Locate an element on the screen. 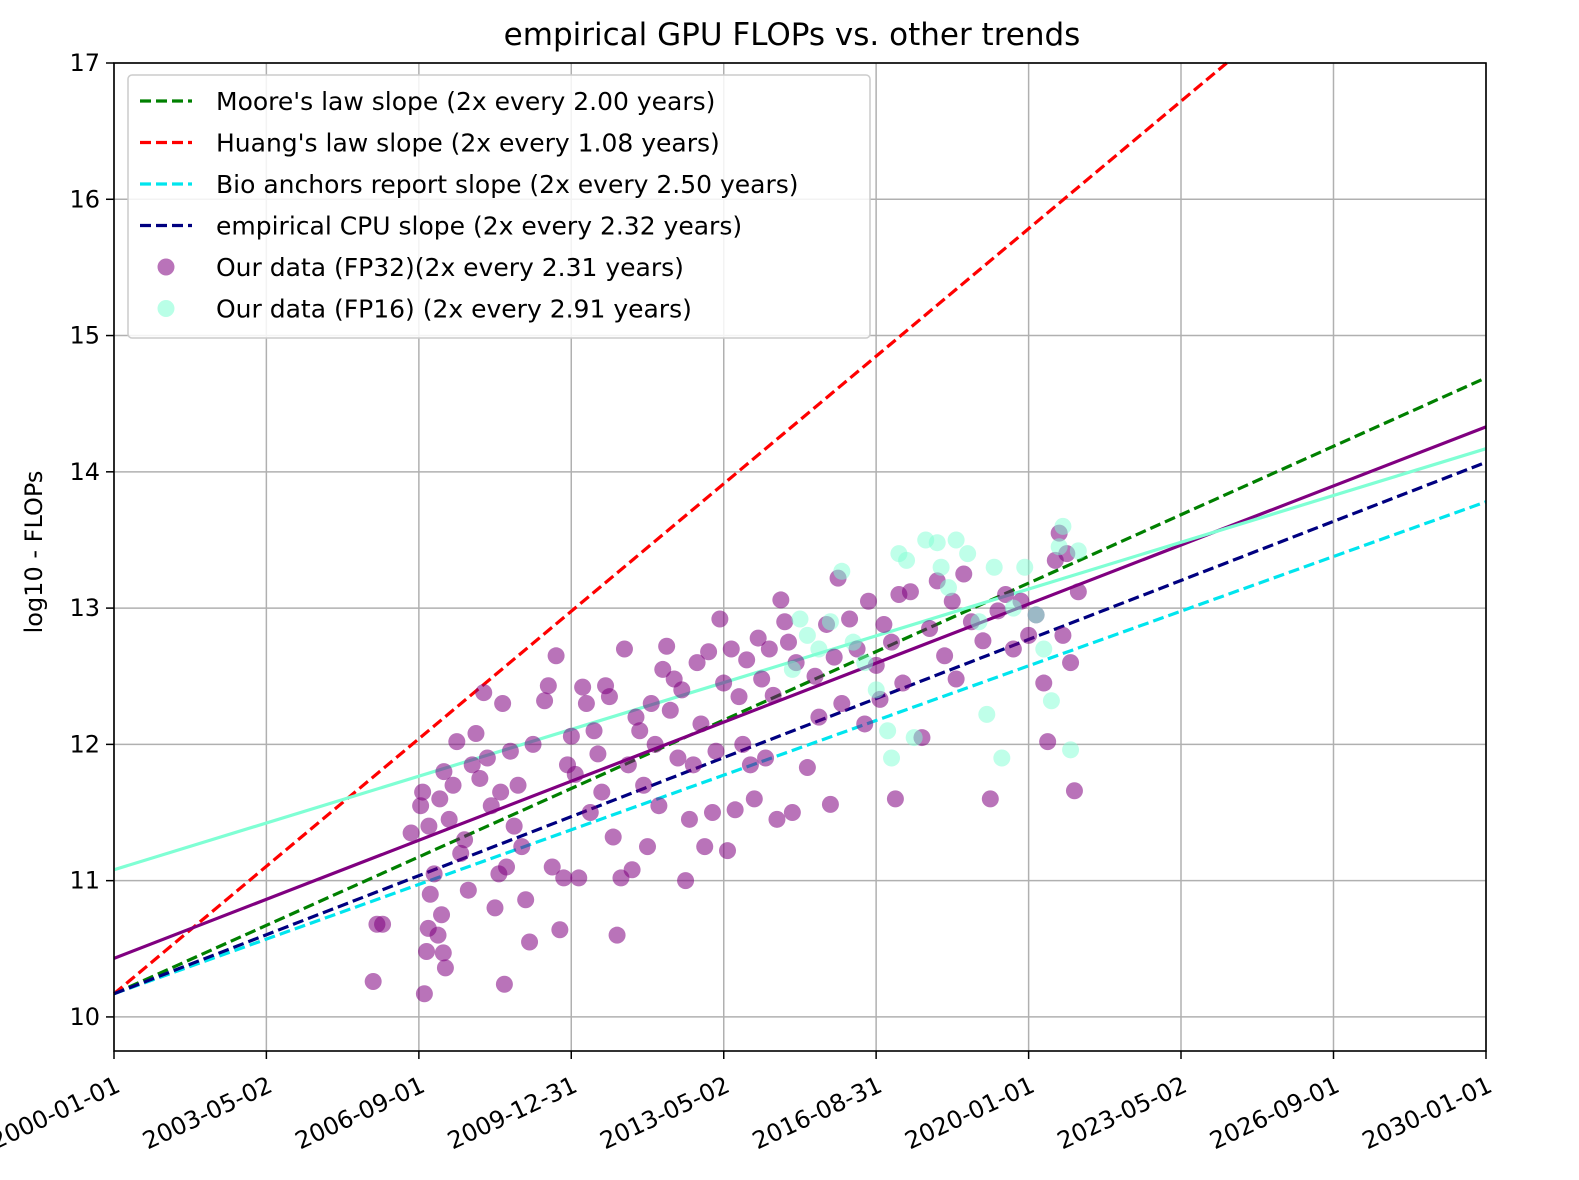 The width and height of the screenshot is (1579, 1180). legend-label: Our data (FP32)(2x every 2.31 years) is located at coordinates (450, 267).